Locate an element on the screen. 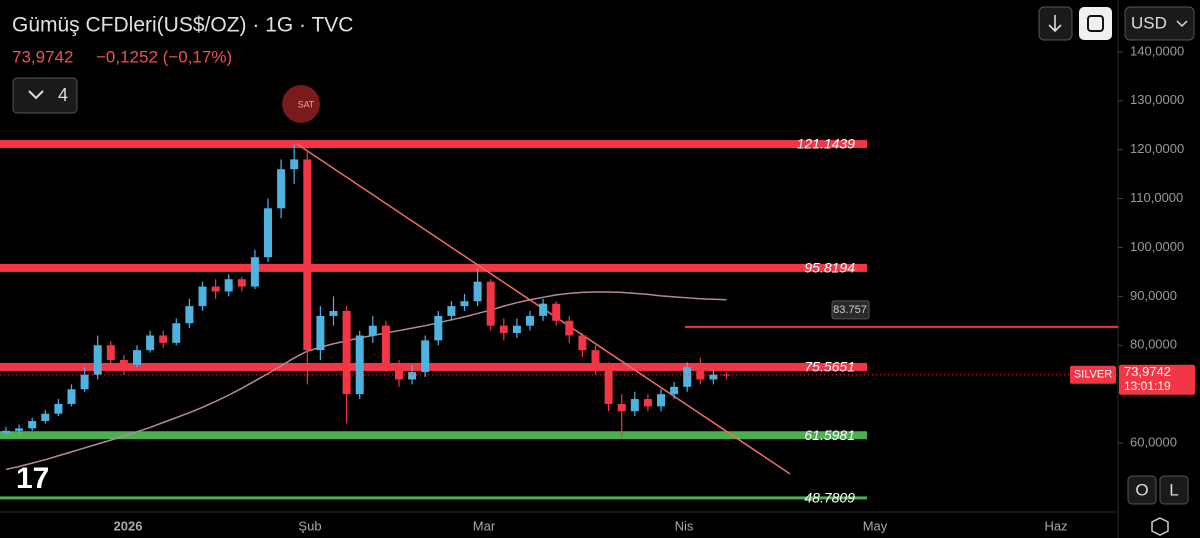 The width and height of the screenshot is (1200, 538). x-tick-label: Şub is located at coordinates (309, 525).